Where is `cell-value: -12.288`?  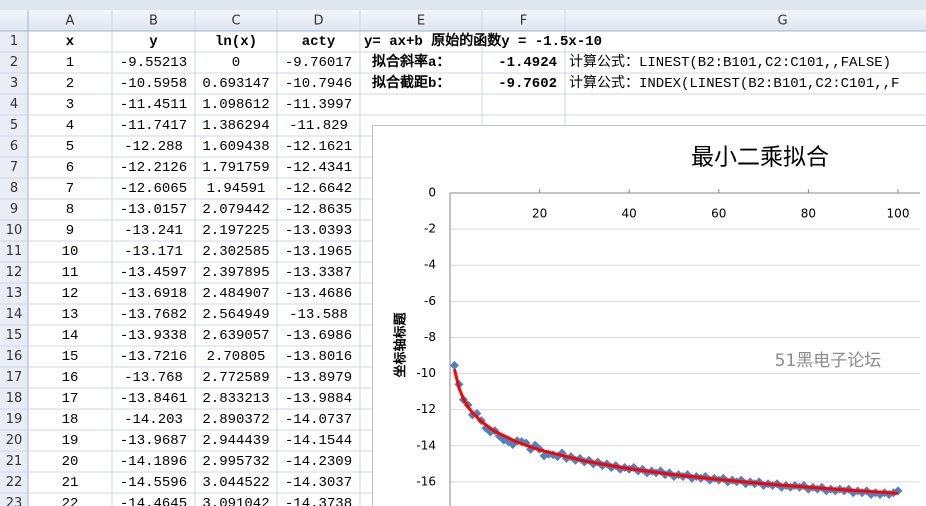 cell-value: -12.288 is located at coordinates (153, 147).